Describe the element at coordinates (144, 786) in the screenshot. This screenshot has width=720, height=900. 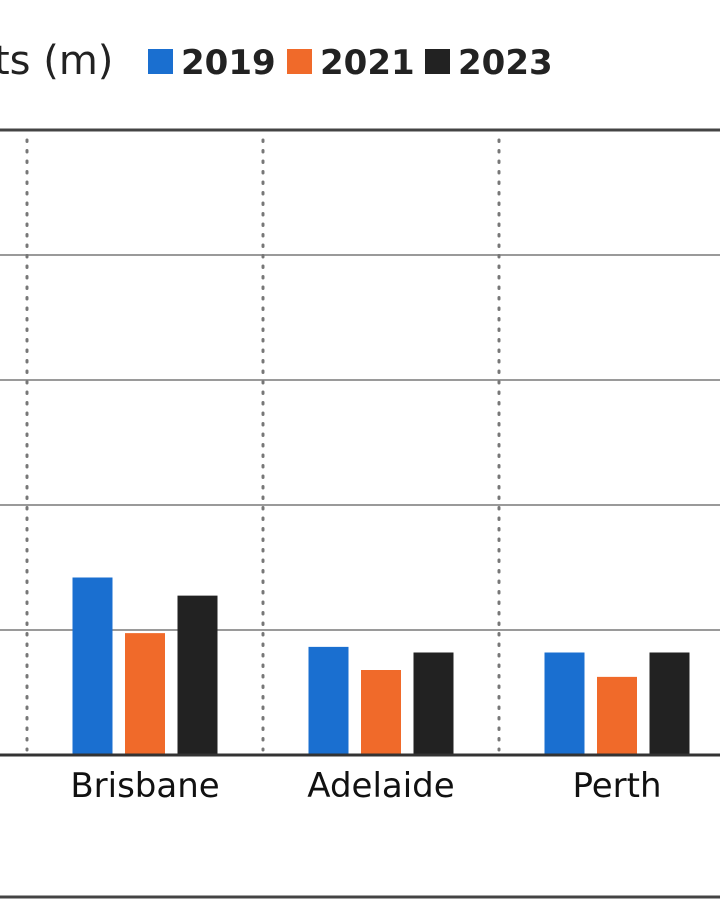
I see `x-tick-label: Brisbane` at that location.